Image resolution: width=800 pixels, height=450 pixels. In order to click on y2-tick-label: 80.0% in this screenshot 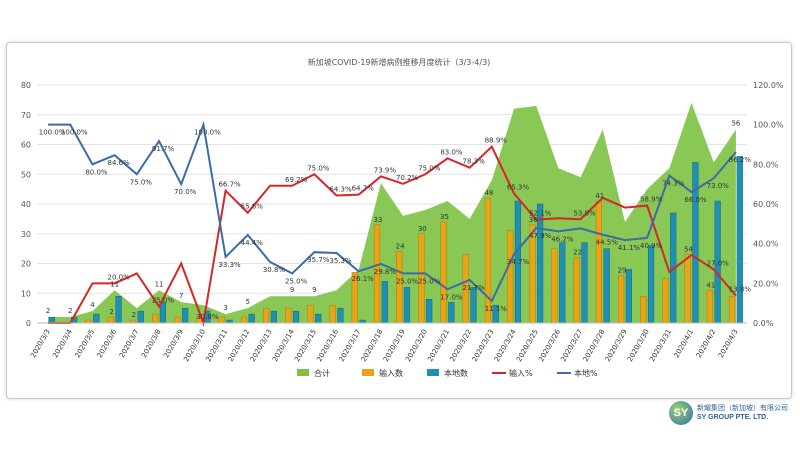, I will do `click(766, 164)`.